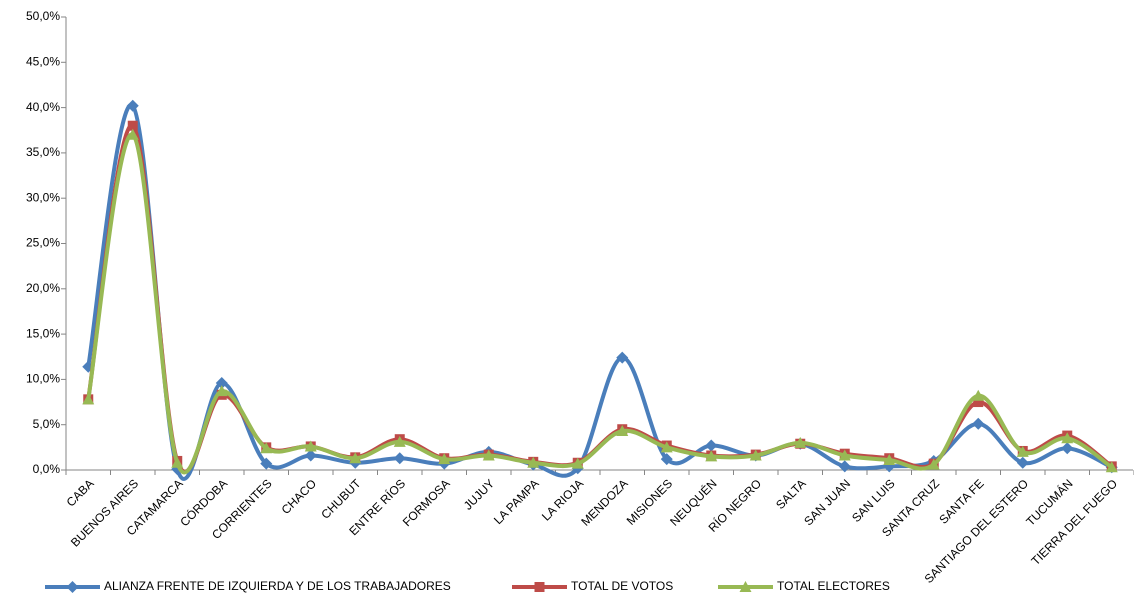 Image resolution: width=1134 pixels, height=599 pixels. Describe the element at coordinates (80, 492) in the screenshot. I see `x-tick-label: CABA` at that location.